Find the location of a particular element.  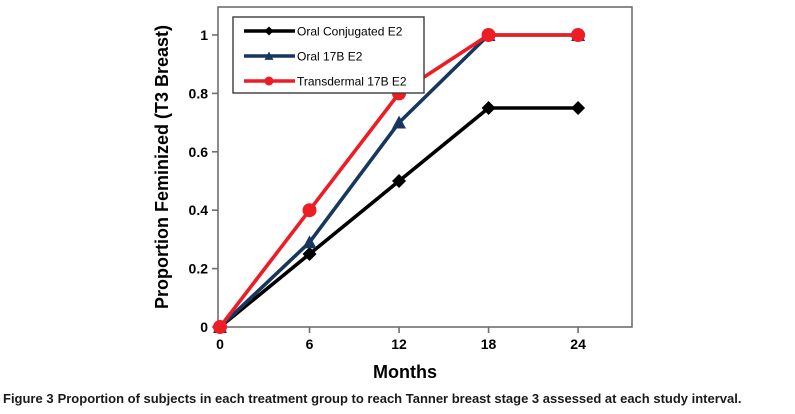

legend-marker-circle is located at coordinates (269, 81).